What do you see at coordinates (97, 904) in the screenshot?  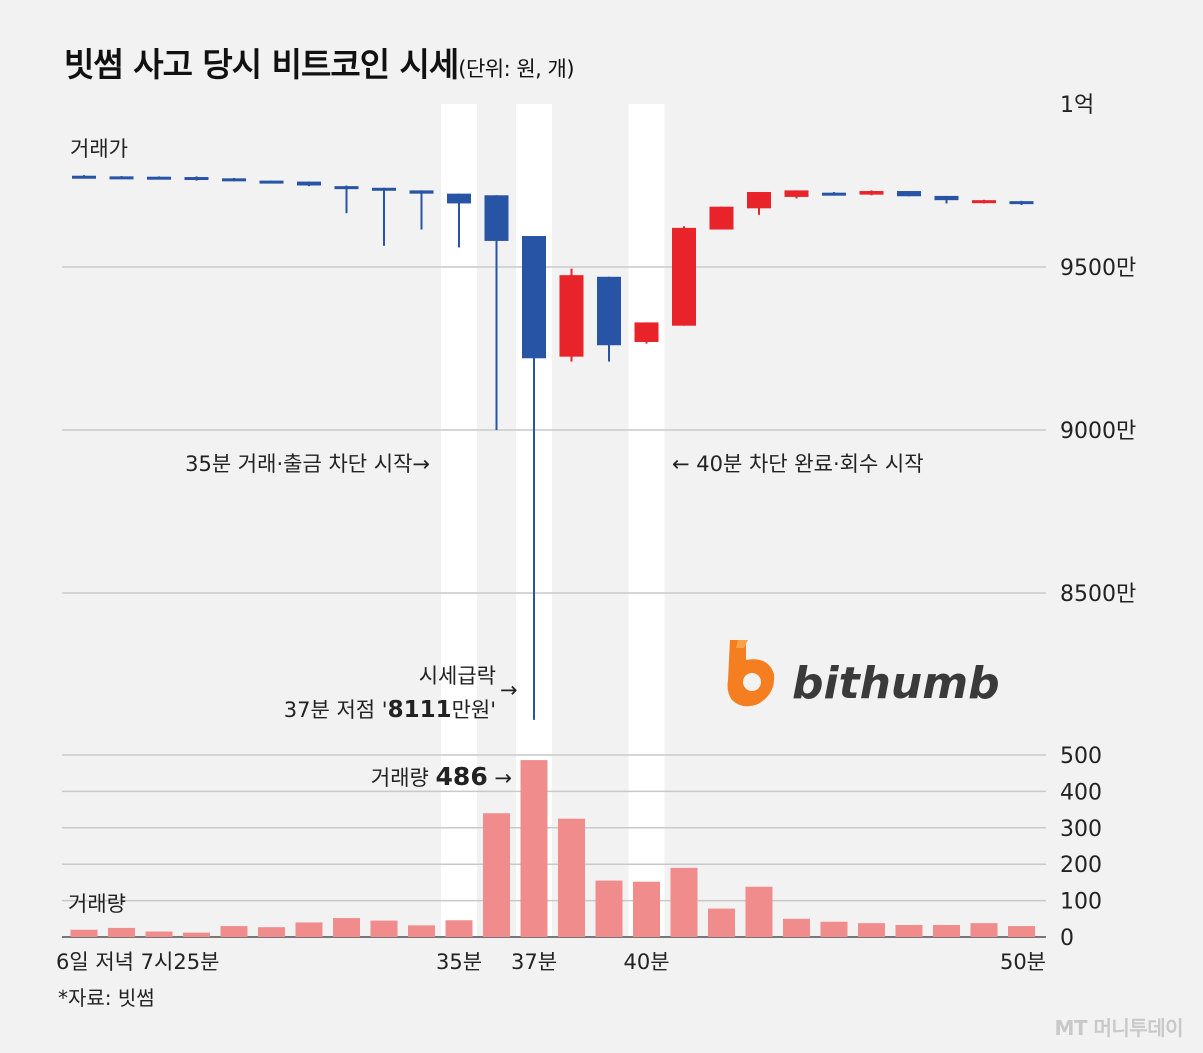 I see `volume-series-label: 거래량` at bounding box center [97, 904].